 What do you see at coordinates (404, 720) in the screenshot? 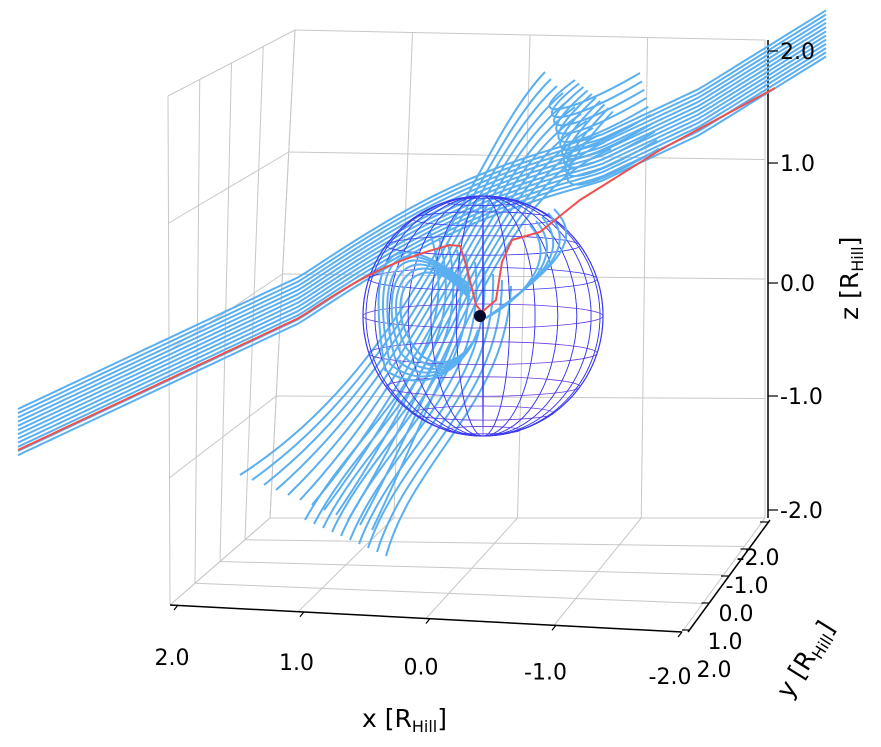
I see `x-axis-title: x [RHill]` at bounding box center [404, 720].